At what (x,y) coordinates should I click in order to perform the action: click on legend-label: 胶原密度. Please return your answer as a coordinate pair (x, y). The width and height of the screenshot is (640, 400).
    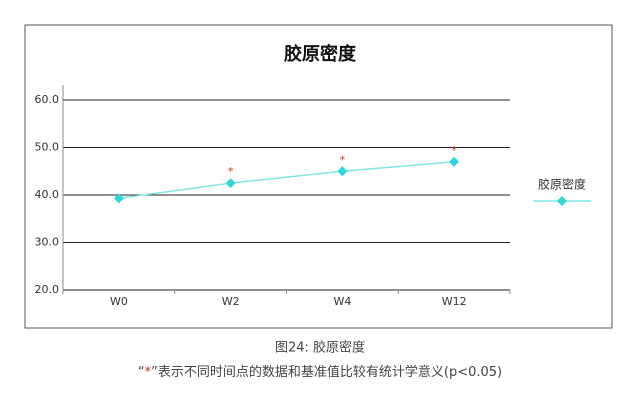
    Looking at the image, I should click on (562, 184).